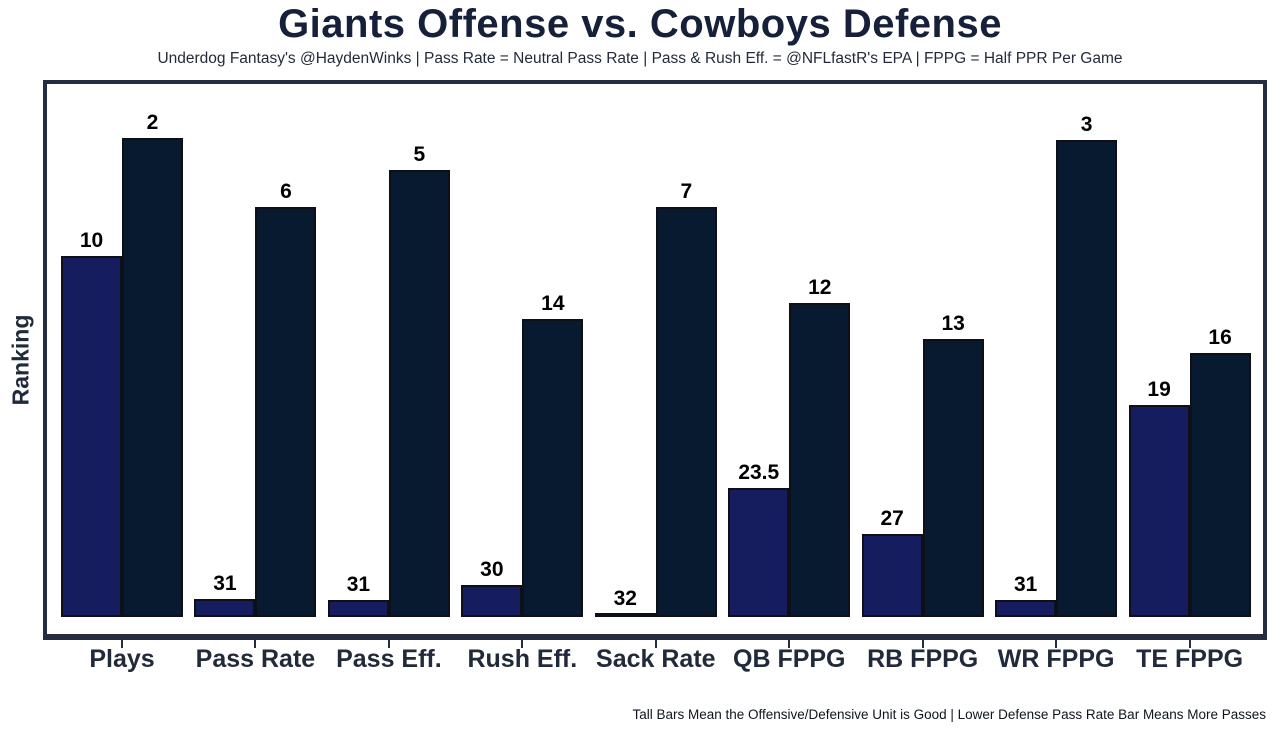  I want to click on bar-value-label: 6, so click(286, 191).